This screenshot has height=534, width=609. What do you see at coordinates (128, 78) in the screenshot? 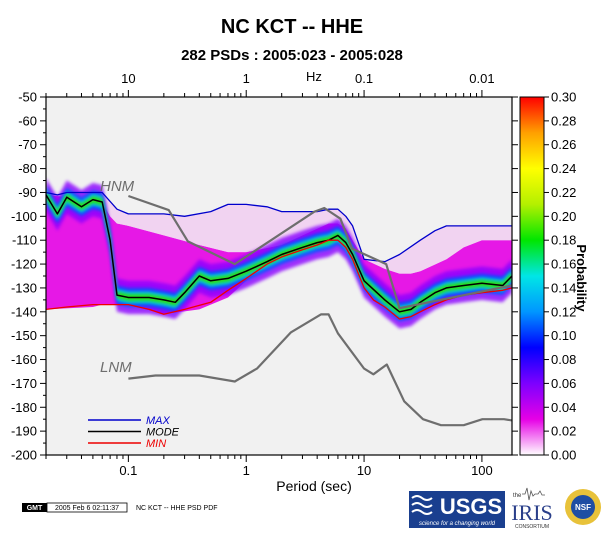
I see `top-tick-label: 10` at bounding box center [128, 78].